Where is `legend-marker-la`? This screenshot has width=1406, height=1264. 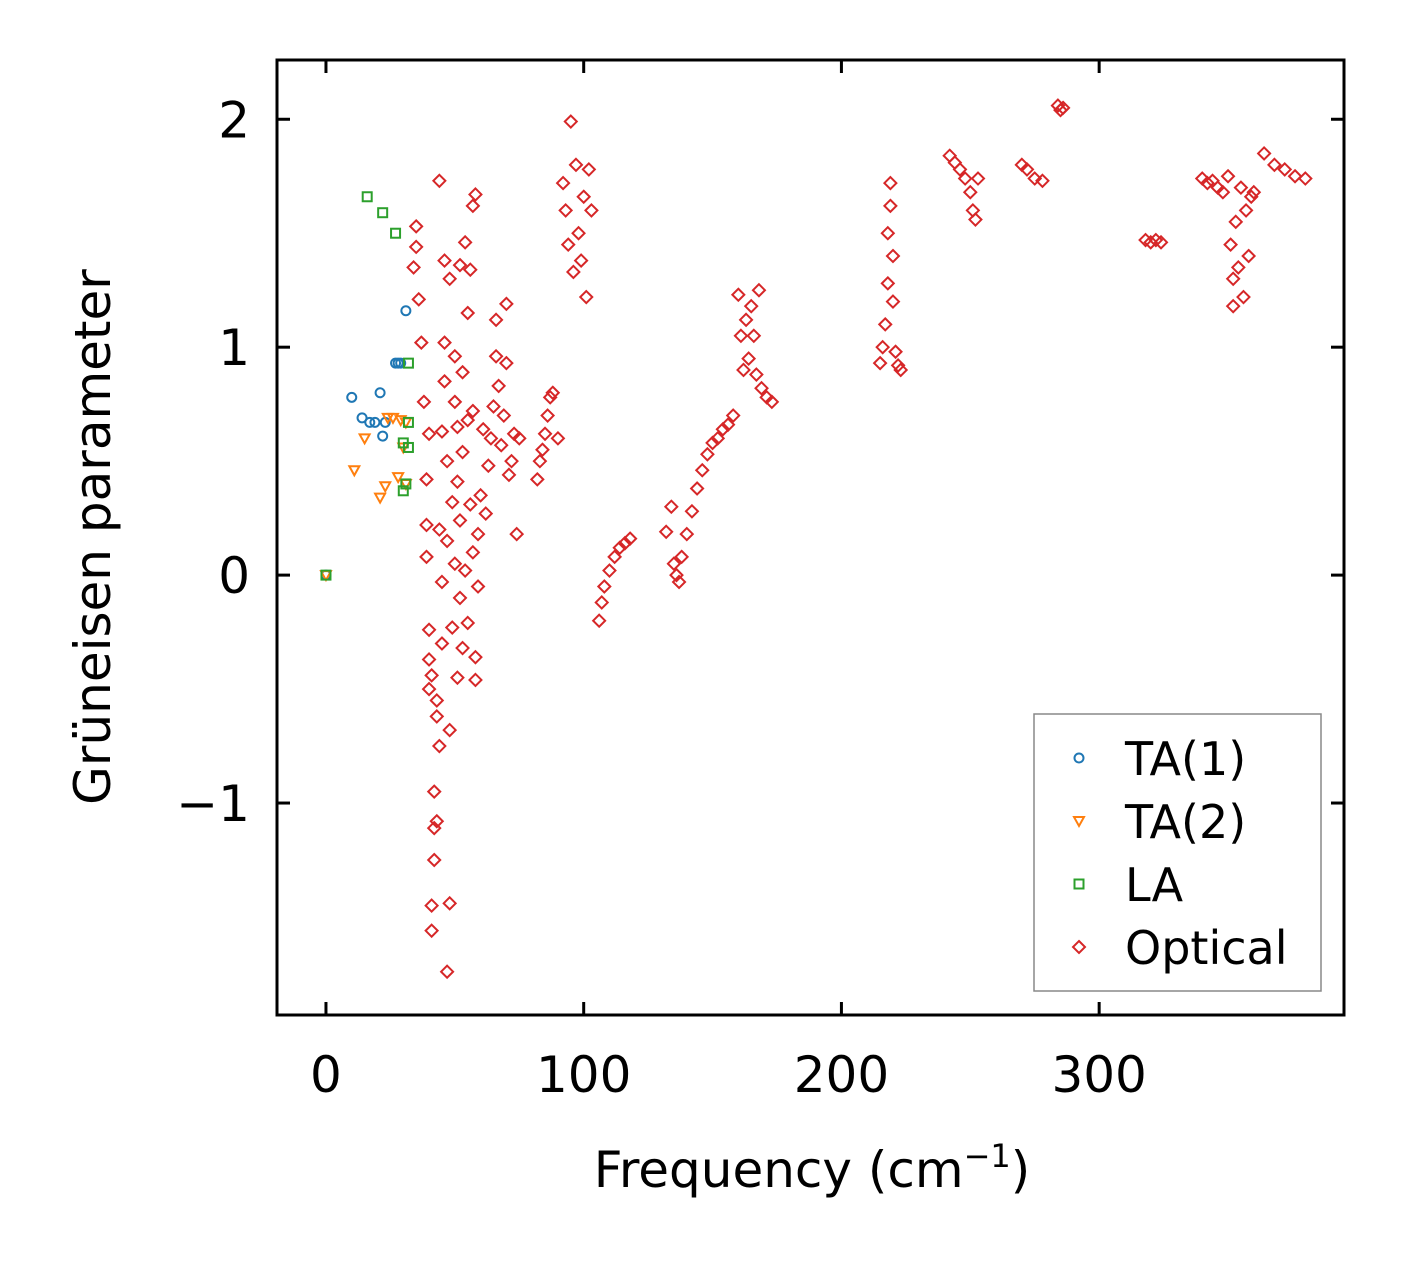 legend-marker-la is located at coordinates (1079, 884).